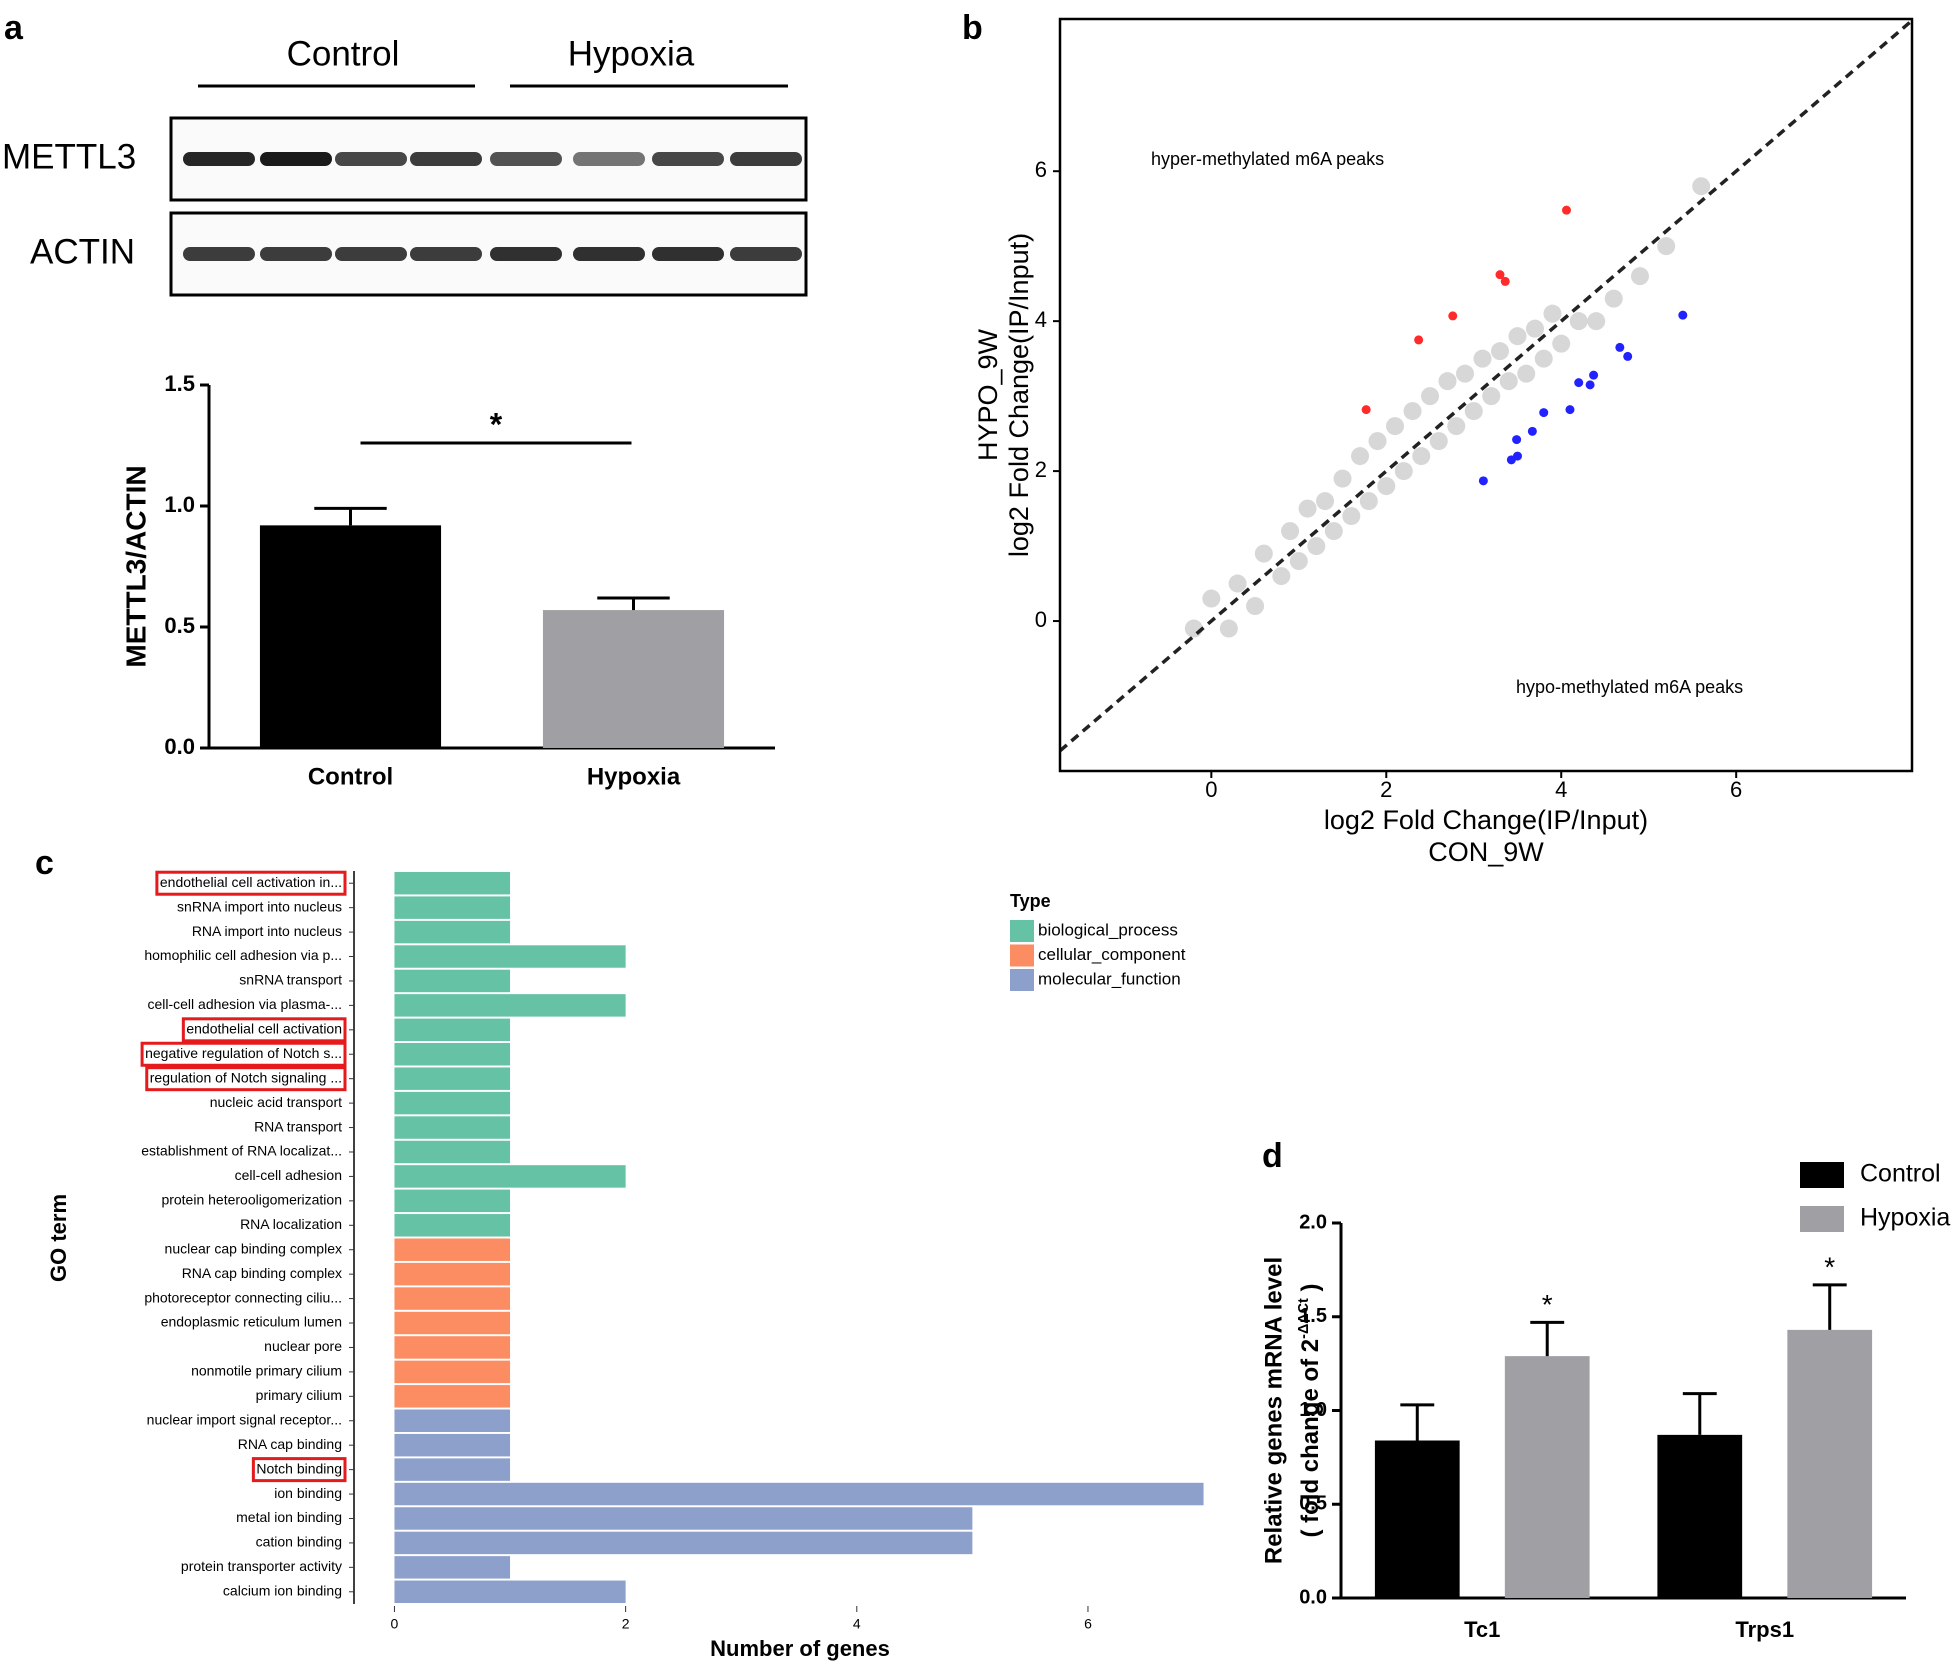  Describe the element at coordinates (343, 53) in the screenshot. I see `group-label: Control` at that location.